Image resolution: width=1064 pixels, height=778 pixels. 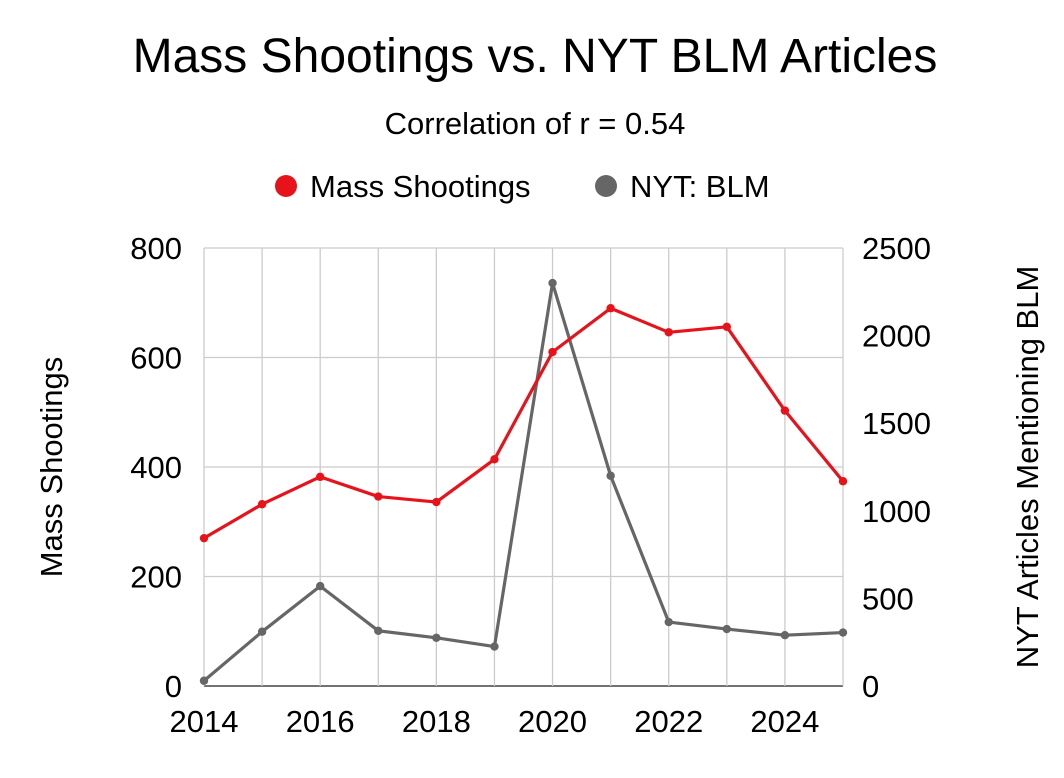 What do you see at coordinates (668, 721) in the screenshot?
I see `x-tick-label: 2022` at bounding box center [668, 721].